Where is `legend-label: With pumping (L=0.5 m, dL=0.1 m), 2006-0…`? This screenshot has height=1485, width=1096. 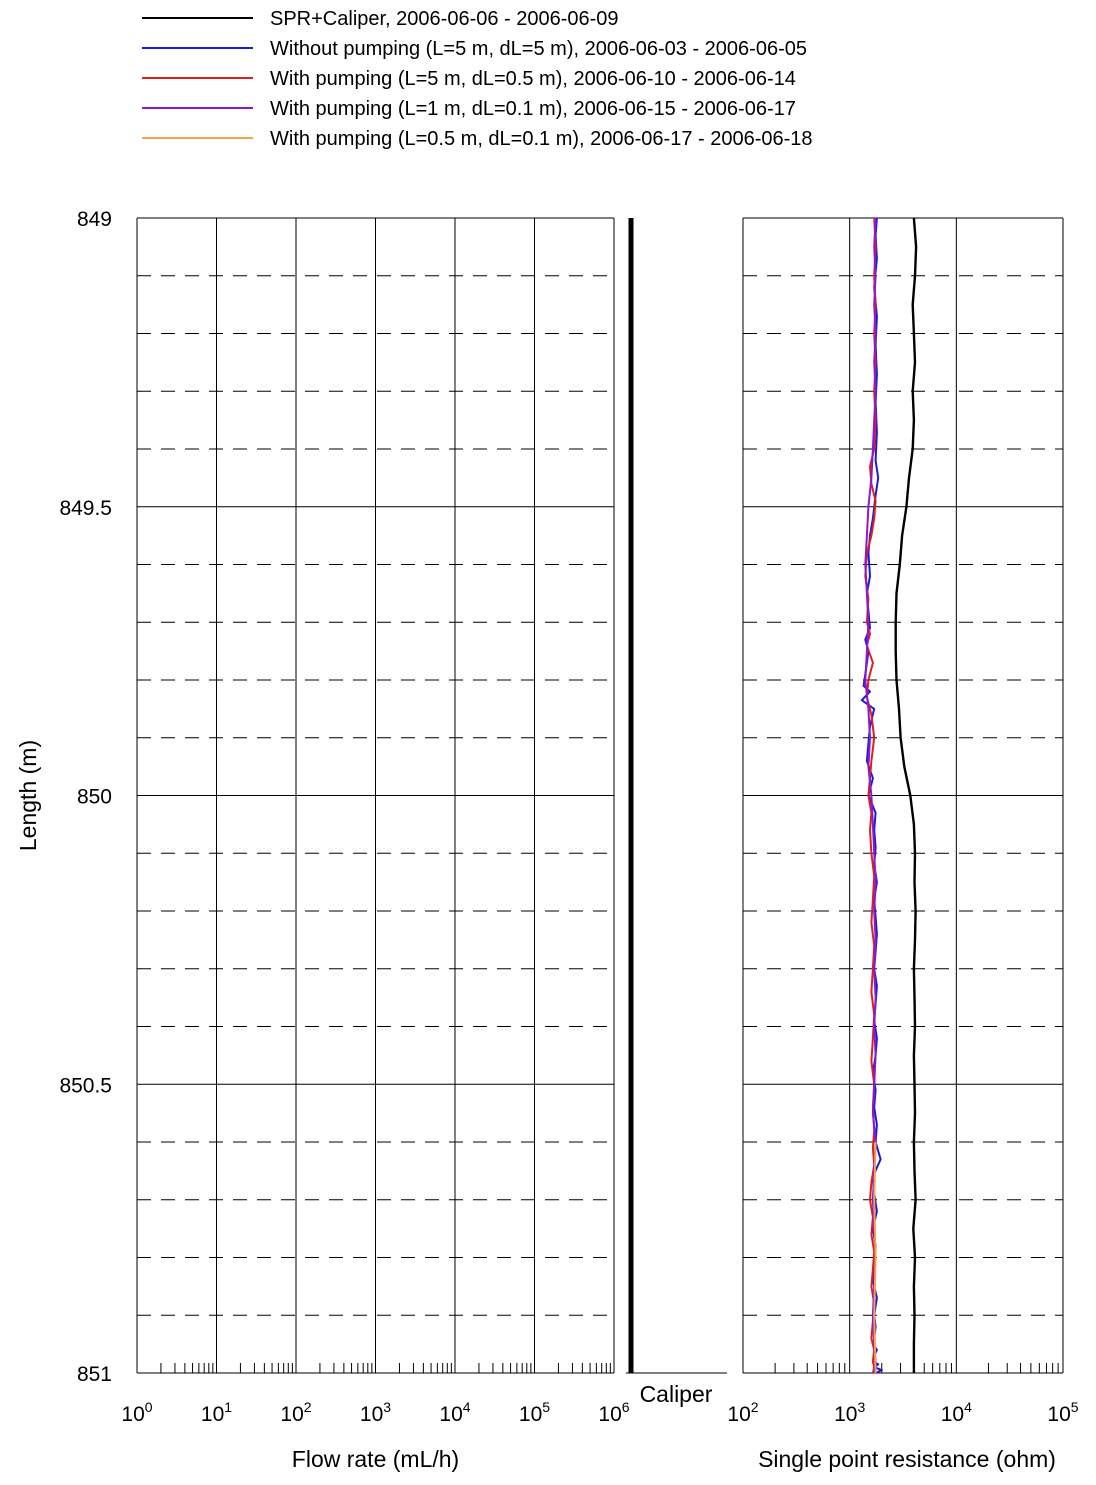
legend-label: With pumping (L=0.5 m, dL=0.1 m), 2006-0… is located at coordinates (541, 139).